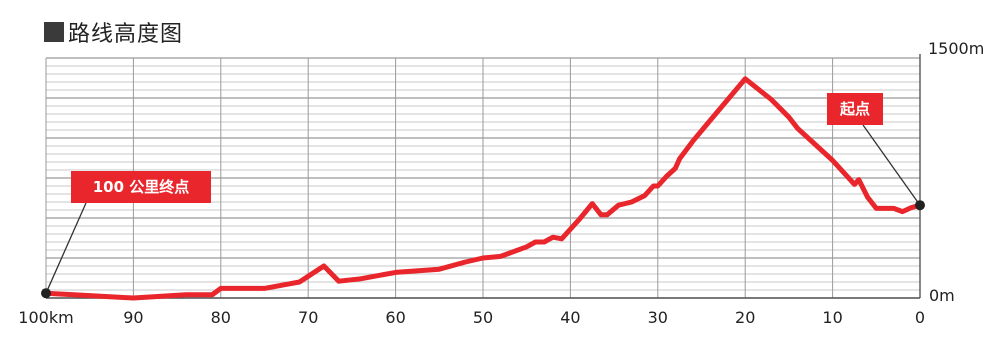 The width and height of the screenshot is (1000, 345). What do you see at coordinates (221, 317) in the screenshot?
I see `x-tick-label: 80` at bounding box center [221, 317].